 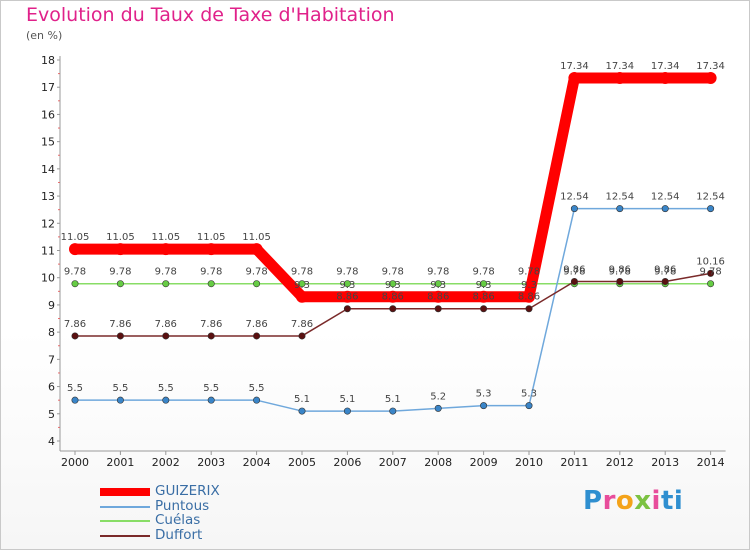 I want to click on x-tick-label: 2006, so click(x=347, y=462).